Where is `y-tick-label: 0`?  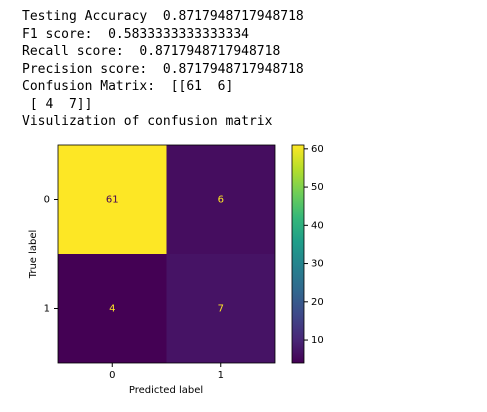 y-tick-label: 0 is located at coordinates (47, 200).